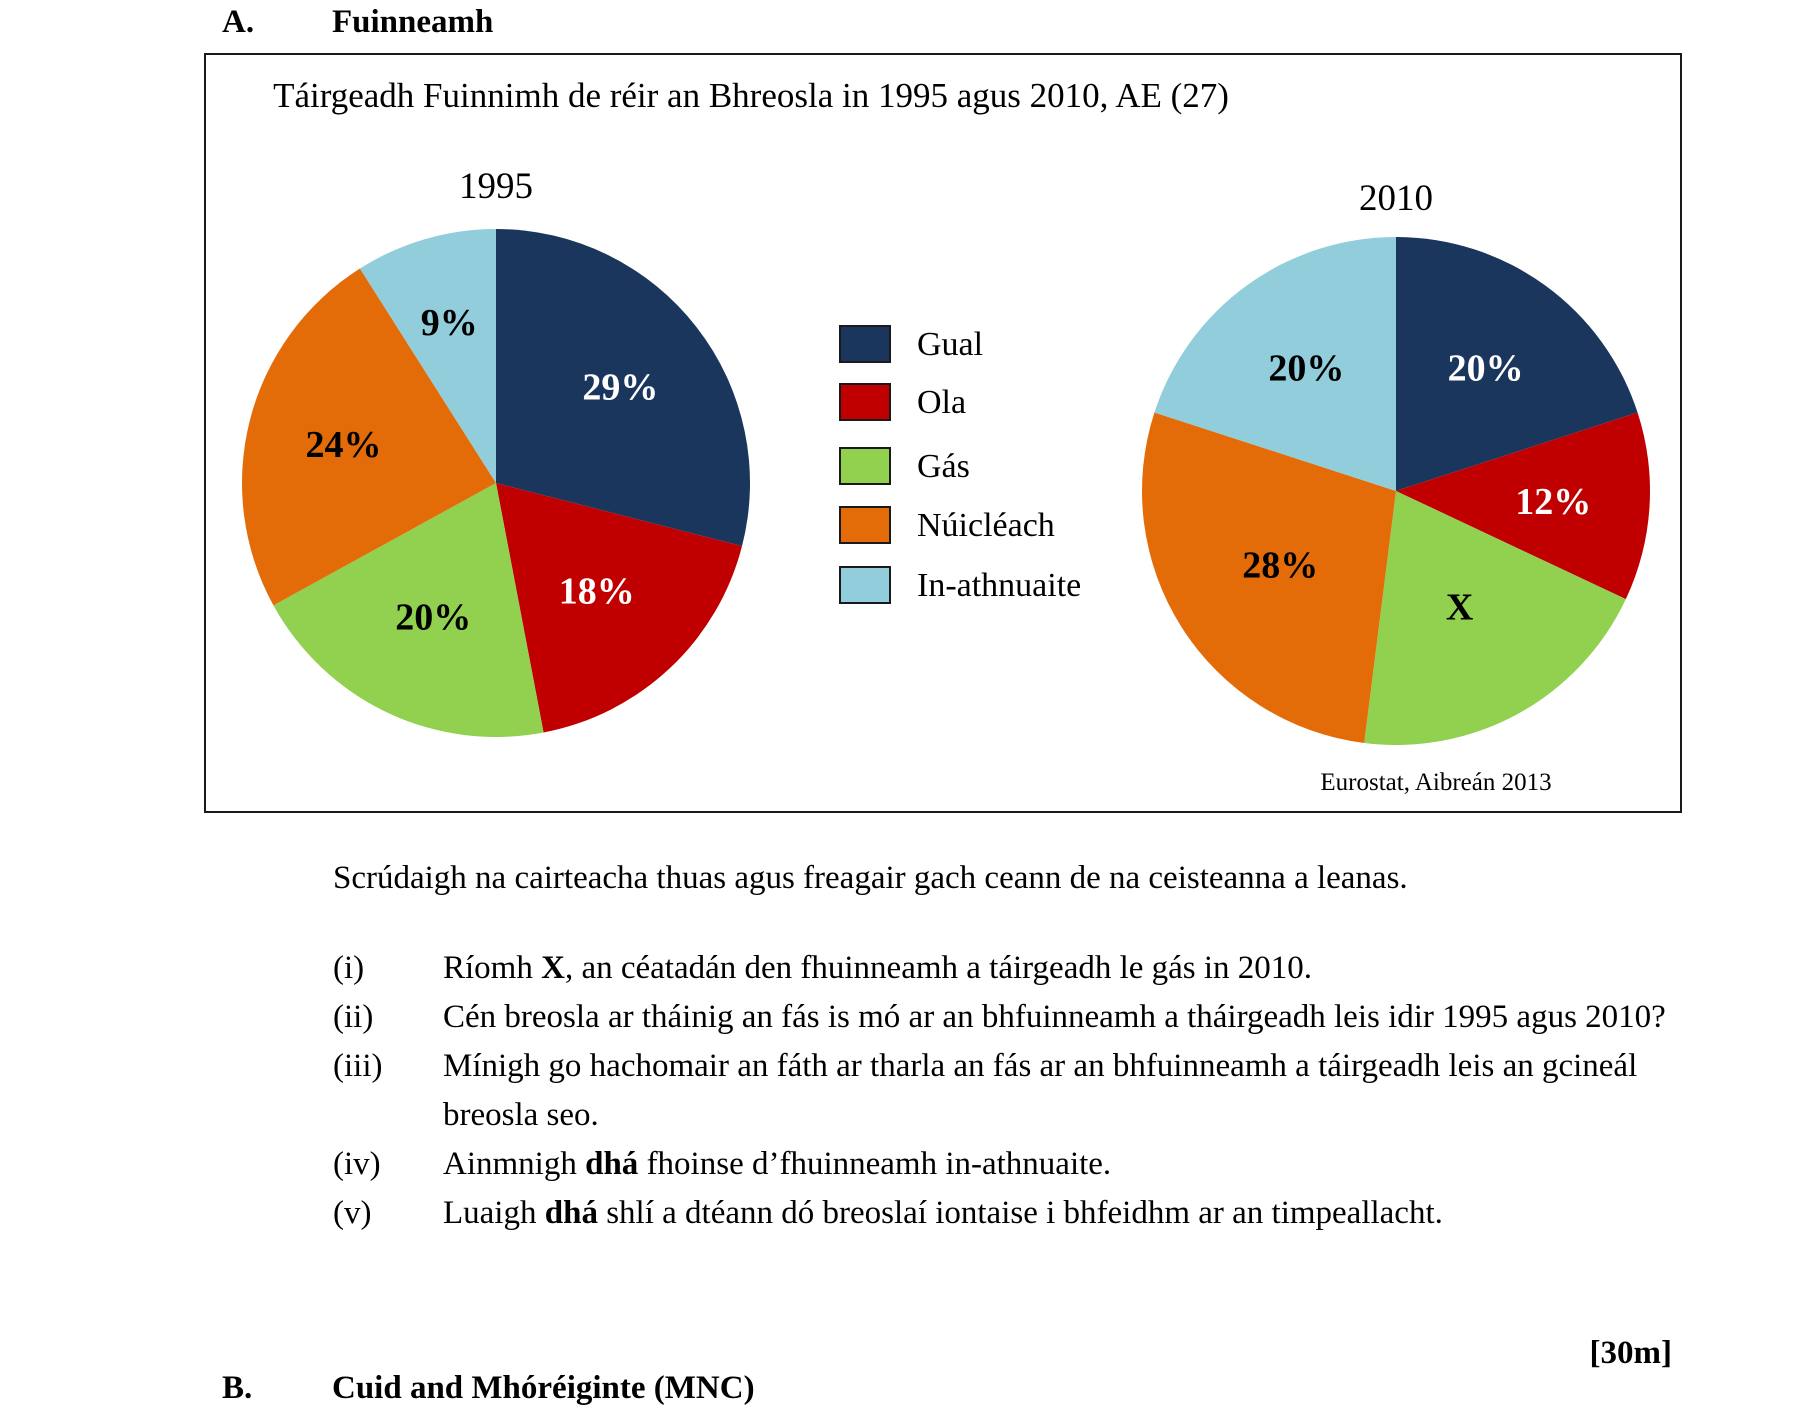 Image resolution: width=1818 pixels, height=1407 pixels. I want to click on pie-slice-2010-nuicleach, so click(1268, 577).